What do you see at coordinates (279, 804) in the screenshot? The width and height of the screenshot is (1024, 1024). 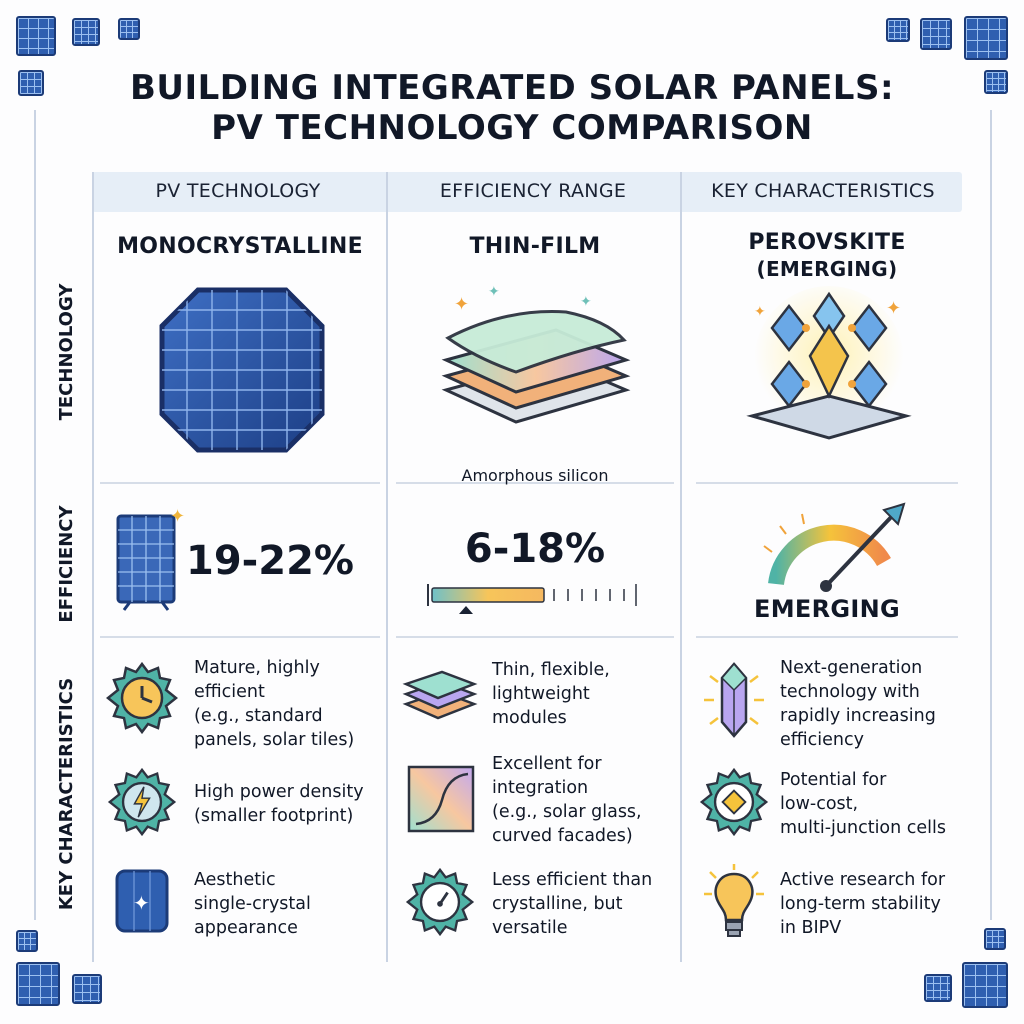 I see `characteristic-text: High power density (smaller footprint)` at bounding box center [279, 804].